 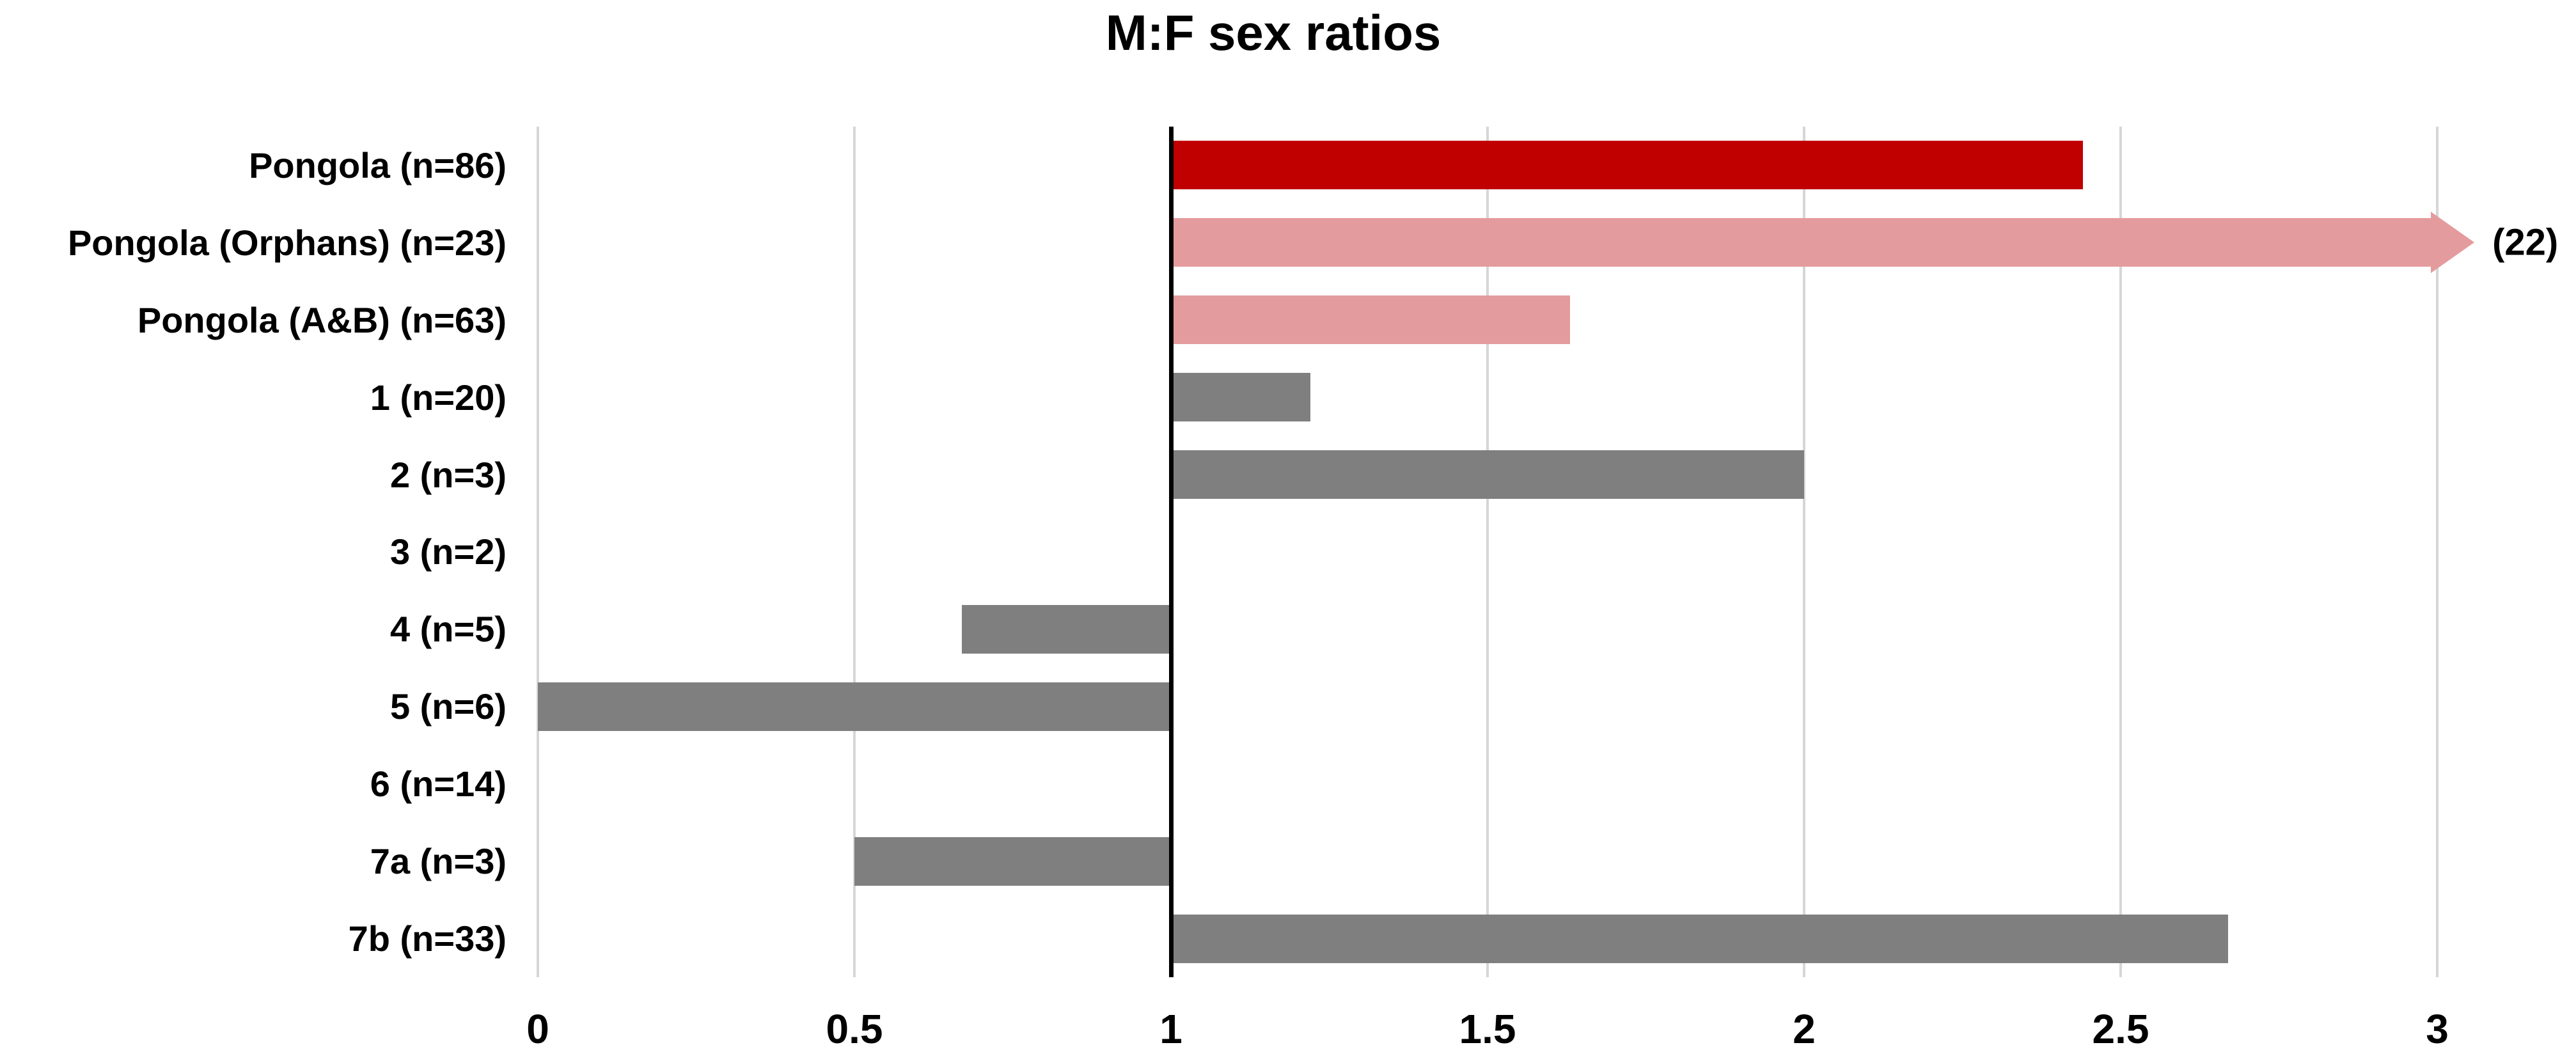 What do you see at coordinates (438, 397) in the screenshot?
I see `category-label: 1 (n=20)` at bounding box center [438, 397].